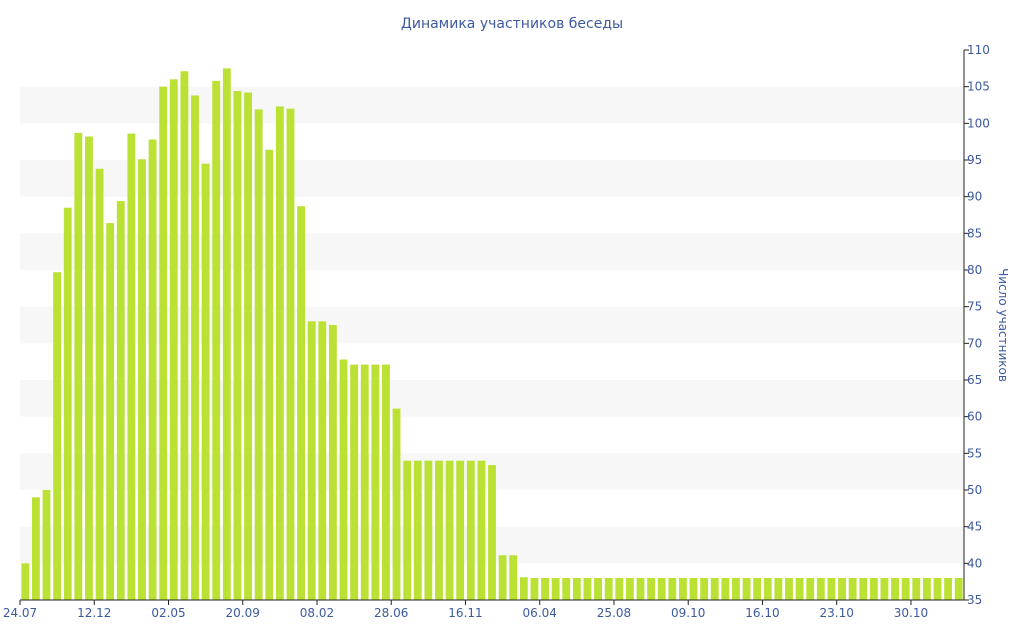  I want to click on x-tick-label: 09.10, so click(688, 613).